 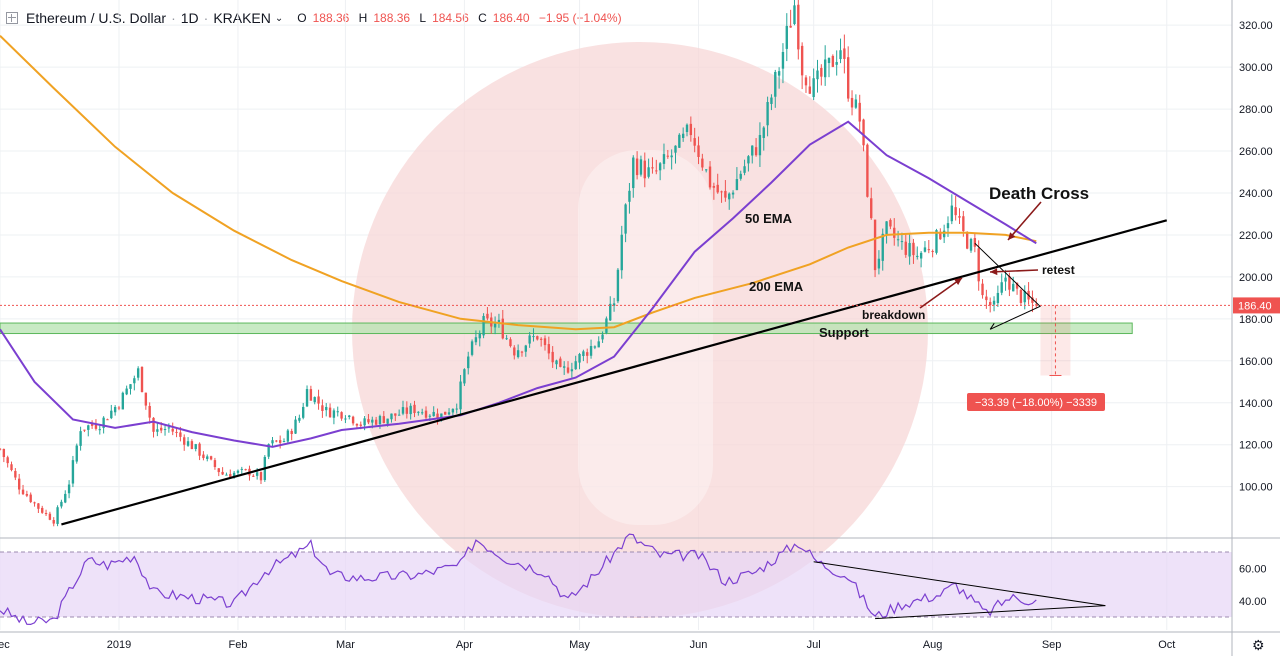 I want to click on high-value: 188.36, so click(x=392, y=18).